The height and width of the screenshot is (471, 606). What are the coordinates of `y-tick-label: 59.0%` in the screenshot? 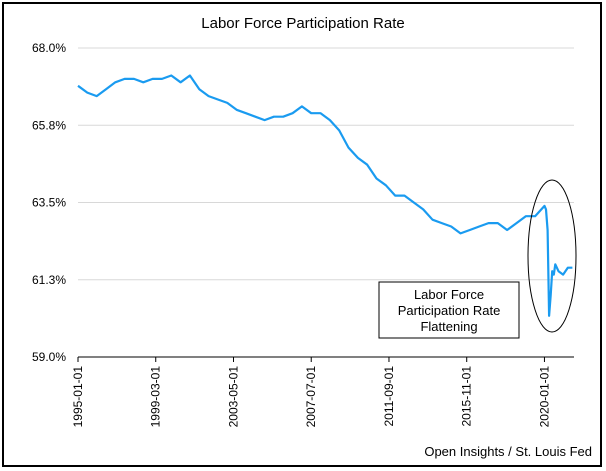 It's located at (49, 357).